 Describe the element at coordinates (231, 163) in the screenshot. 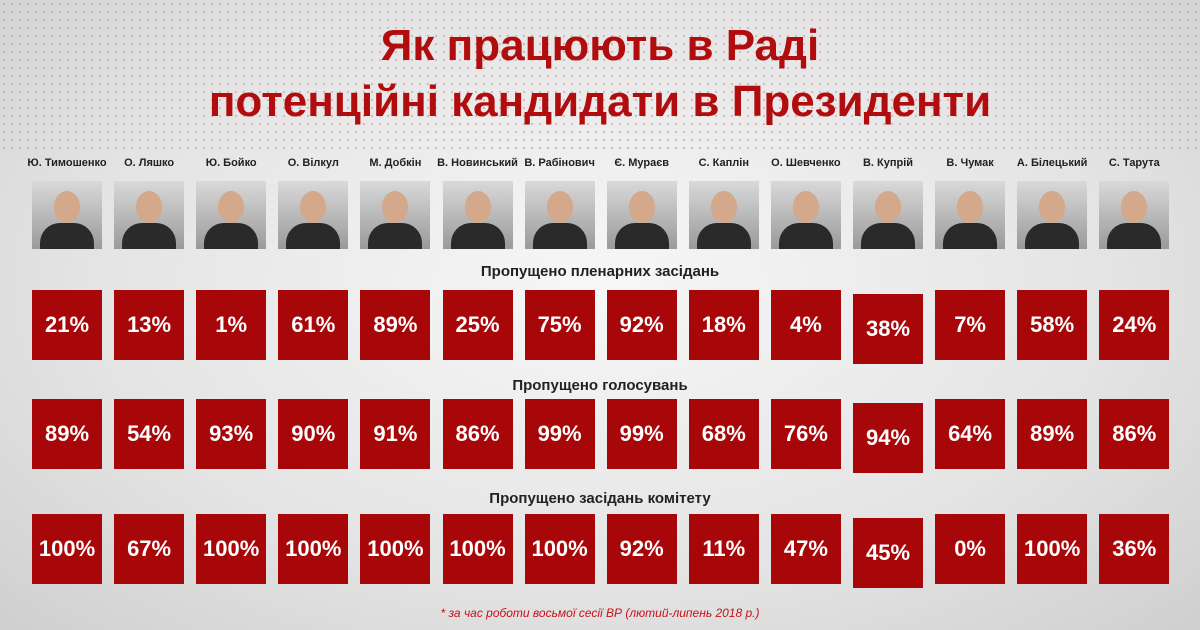

I see `candidate-name: Ю. Бойко` at that location.